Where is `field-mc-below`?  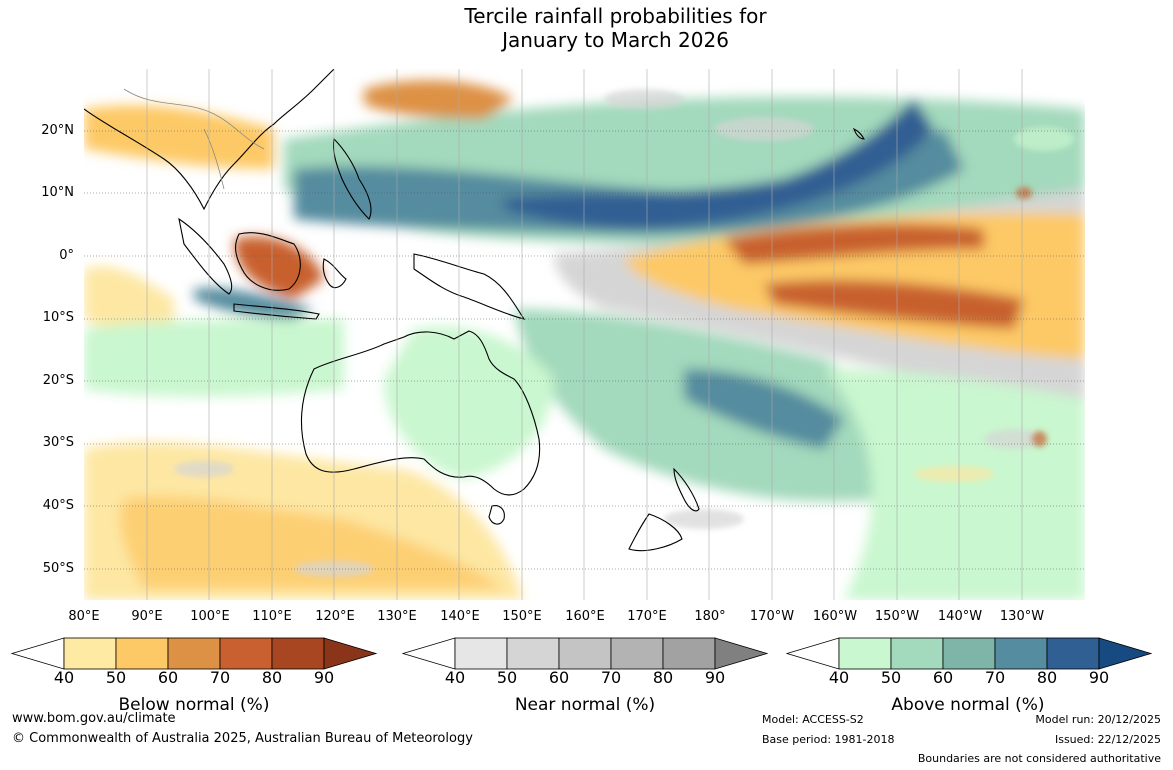
field-mc-below is located at coordinates (279, 267).